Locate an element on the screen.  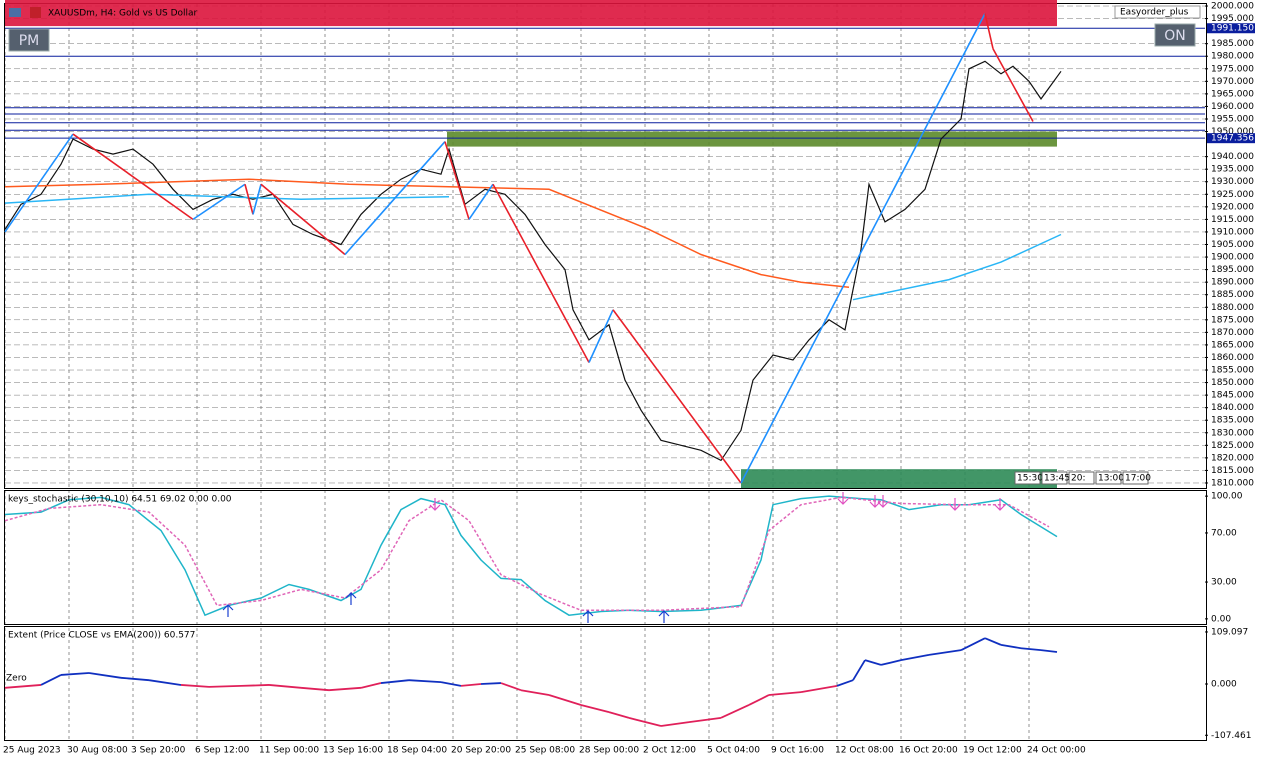
y-tick-label: -107.461 is located at coordinates (1231, 736).